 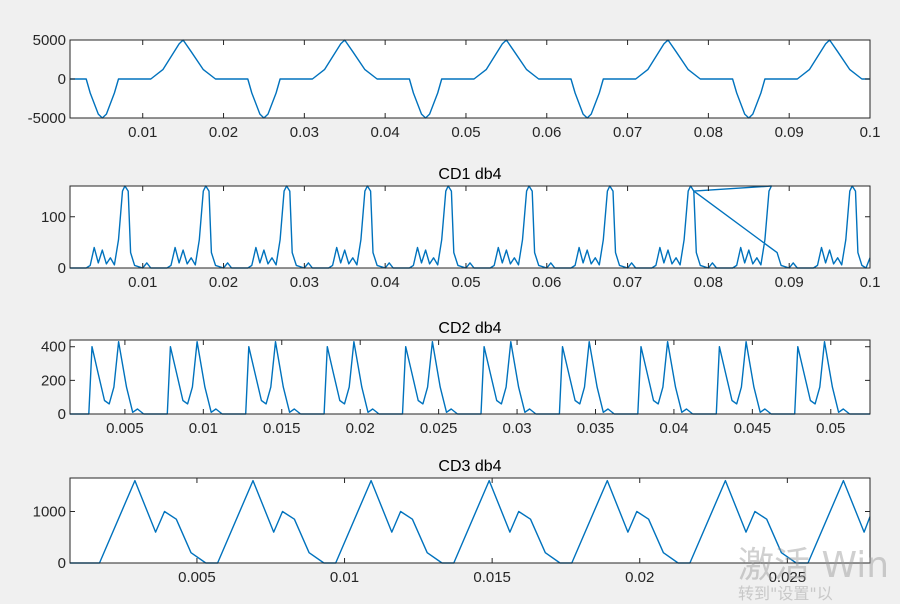 What do you see at coordinates (53, 217) in the screenshot?
I see `y-tick-label: 100` at bounding box center [53, 217].